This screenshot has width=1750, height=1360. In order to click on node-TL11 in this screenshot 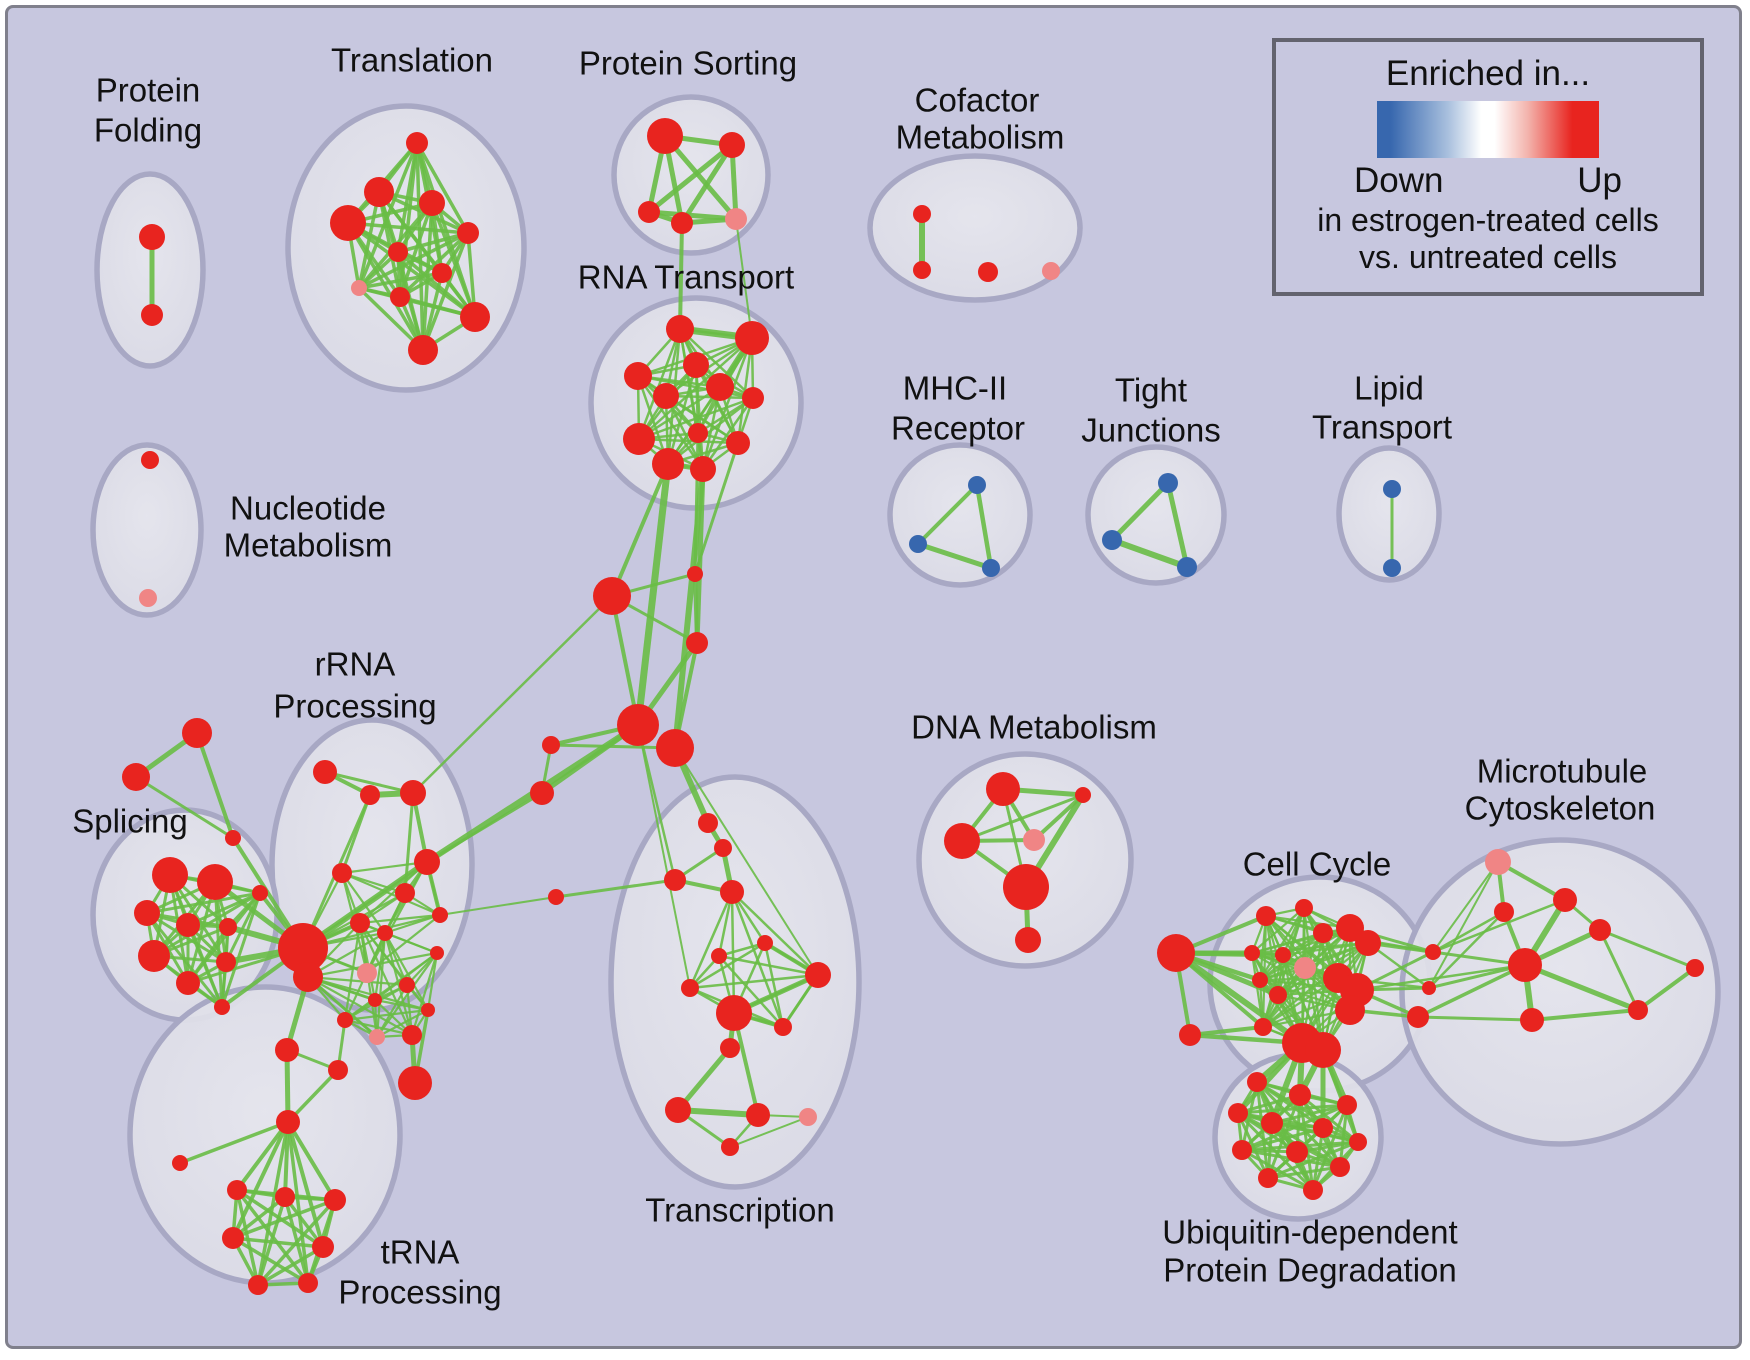, I will do `click(423, 350)`.